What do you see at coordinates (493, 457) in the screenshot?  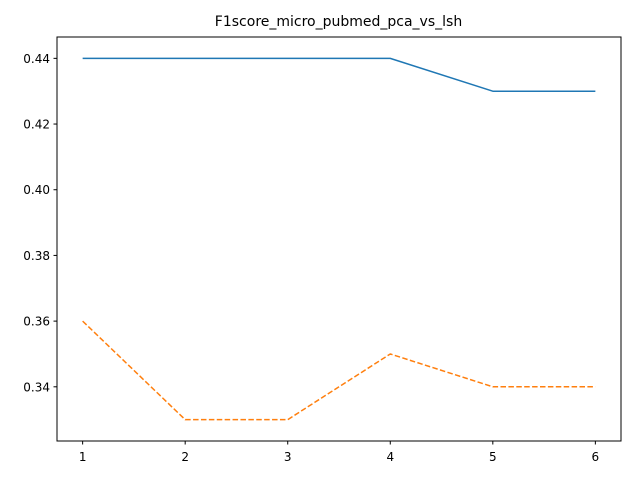 I see `x-tick-label: 5` at bounding box center [493, 457].